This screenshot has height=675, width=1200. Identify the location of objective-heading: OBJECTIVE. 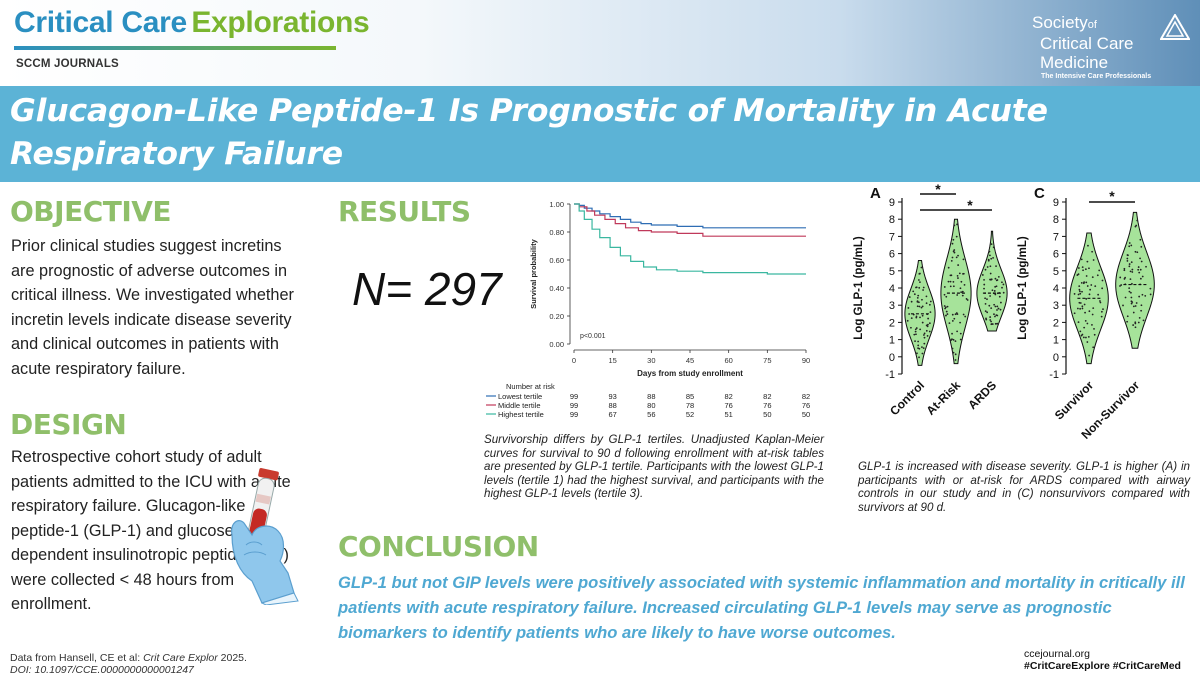
(91, 211).